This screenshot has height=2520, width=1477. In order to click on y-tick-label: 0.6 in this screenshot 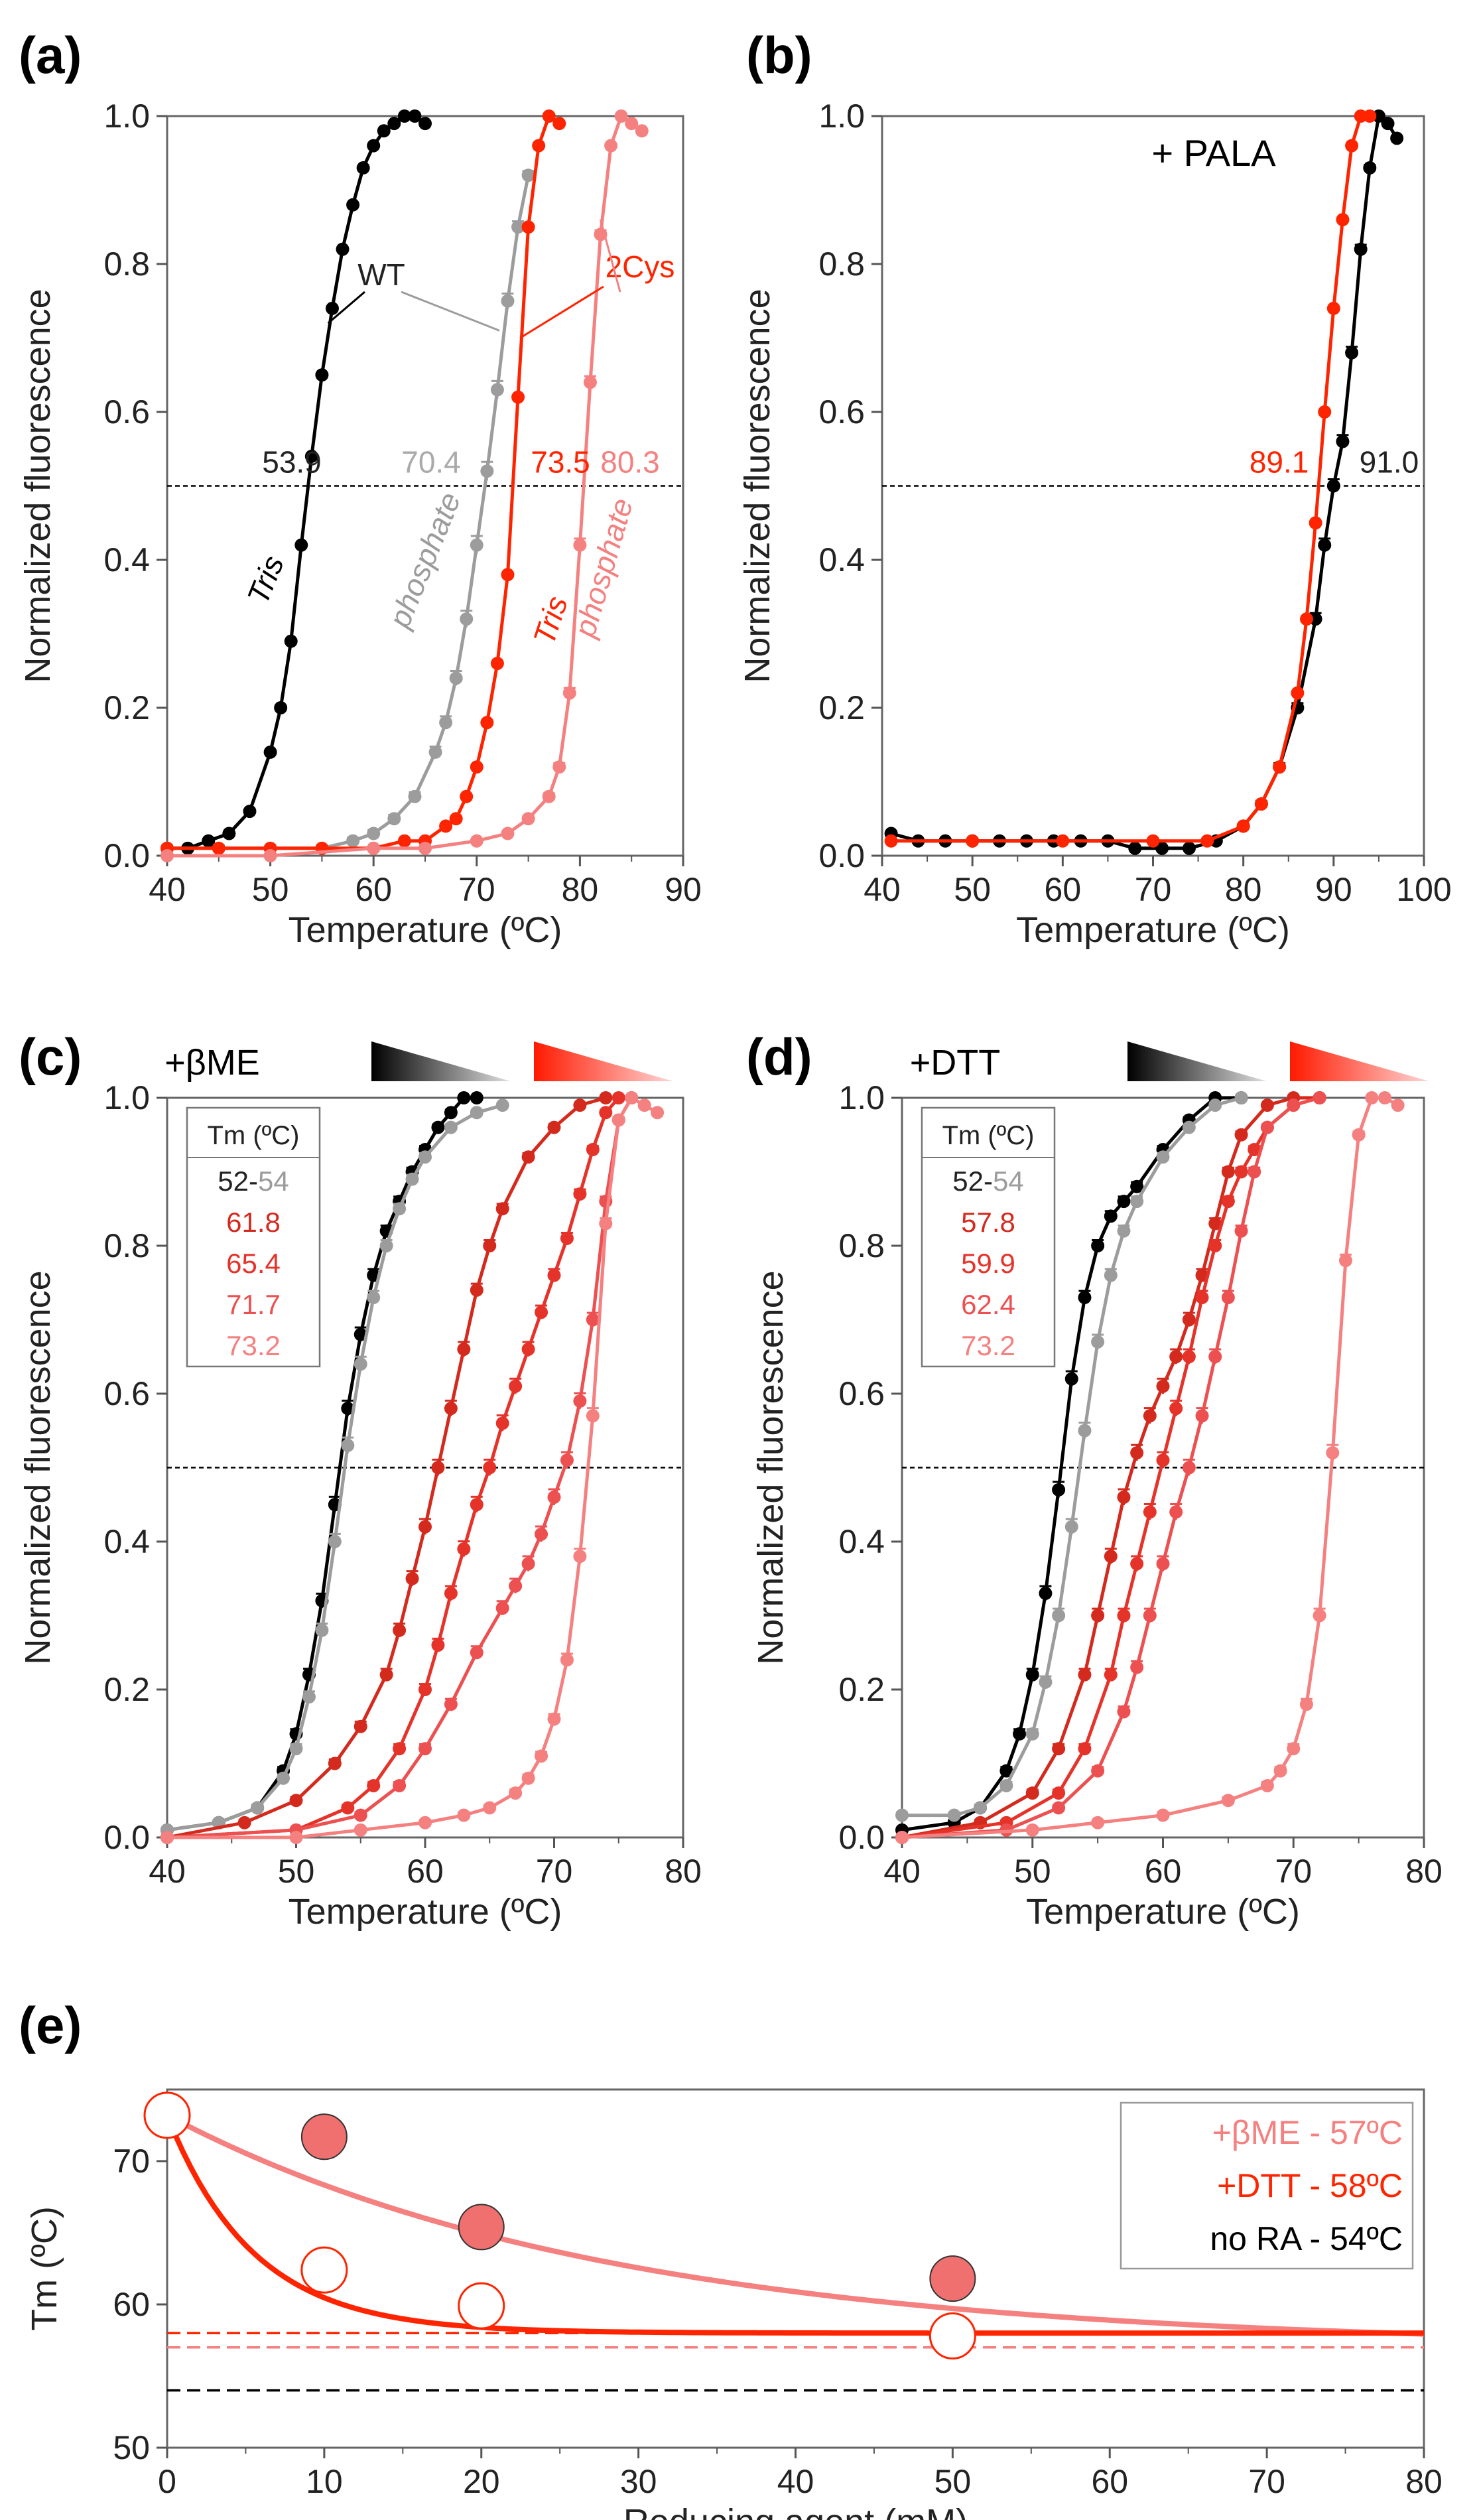, I will do `click(862, 1393)`.